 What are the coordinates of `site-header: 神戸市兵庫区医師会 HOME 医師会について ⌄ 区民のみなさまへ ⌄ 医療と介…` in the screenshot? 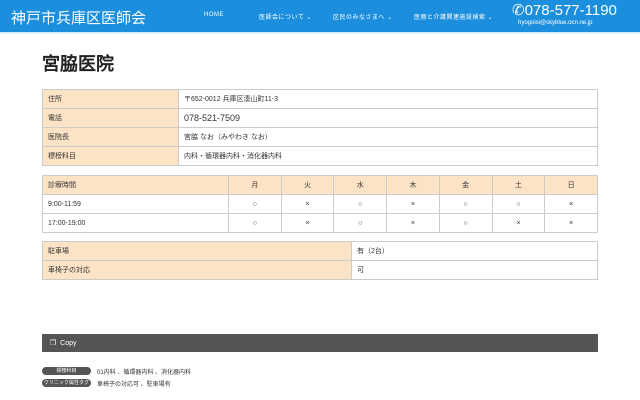 It's located at (320, 16).